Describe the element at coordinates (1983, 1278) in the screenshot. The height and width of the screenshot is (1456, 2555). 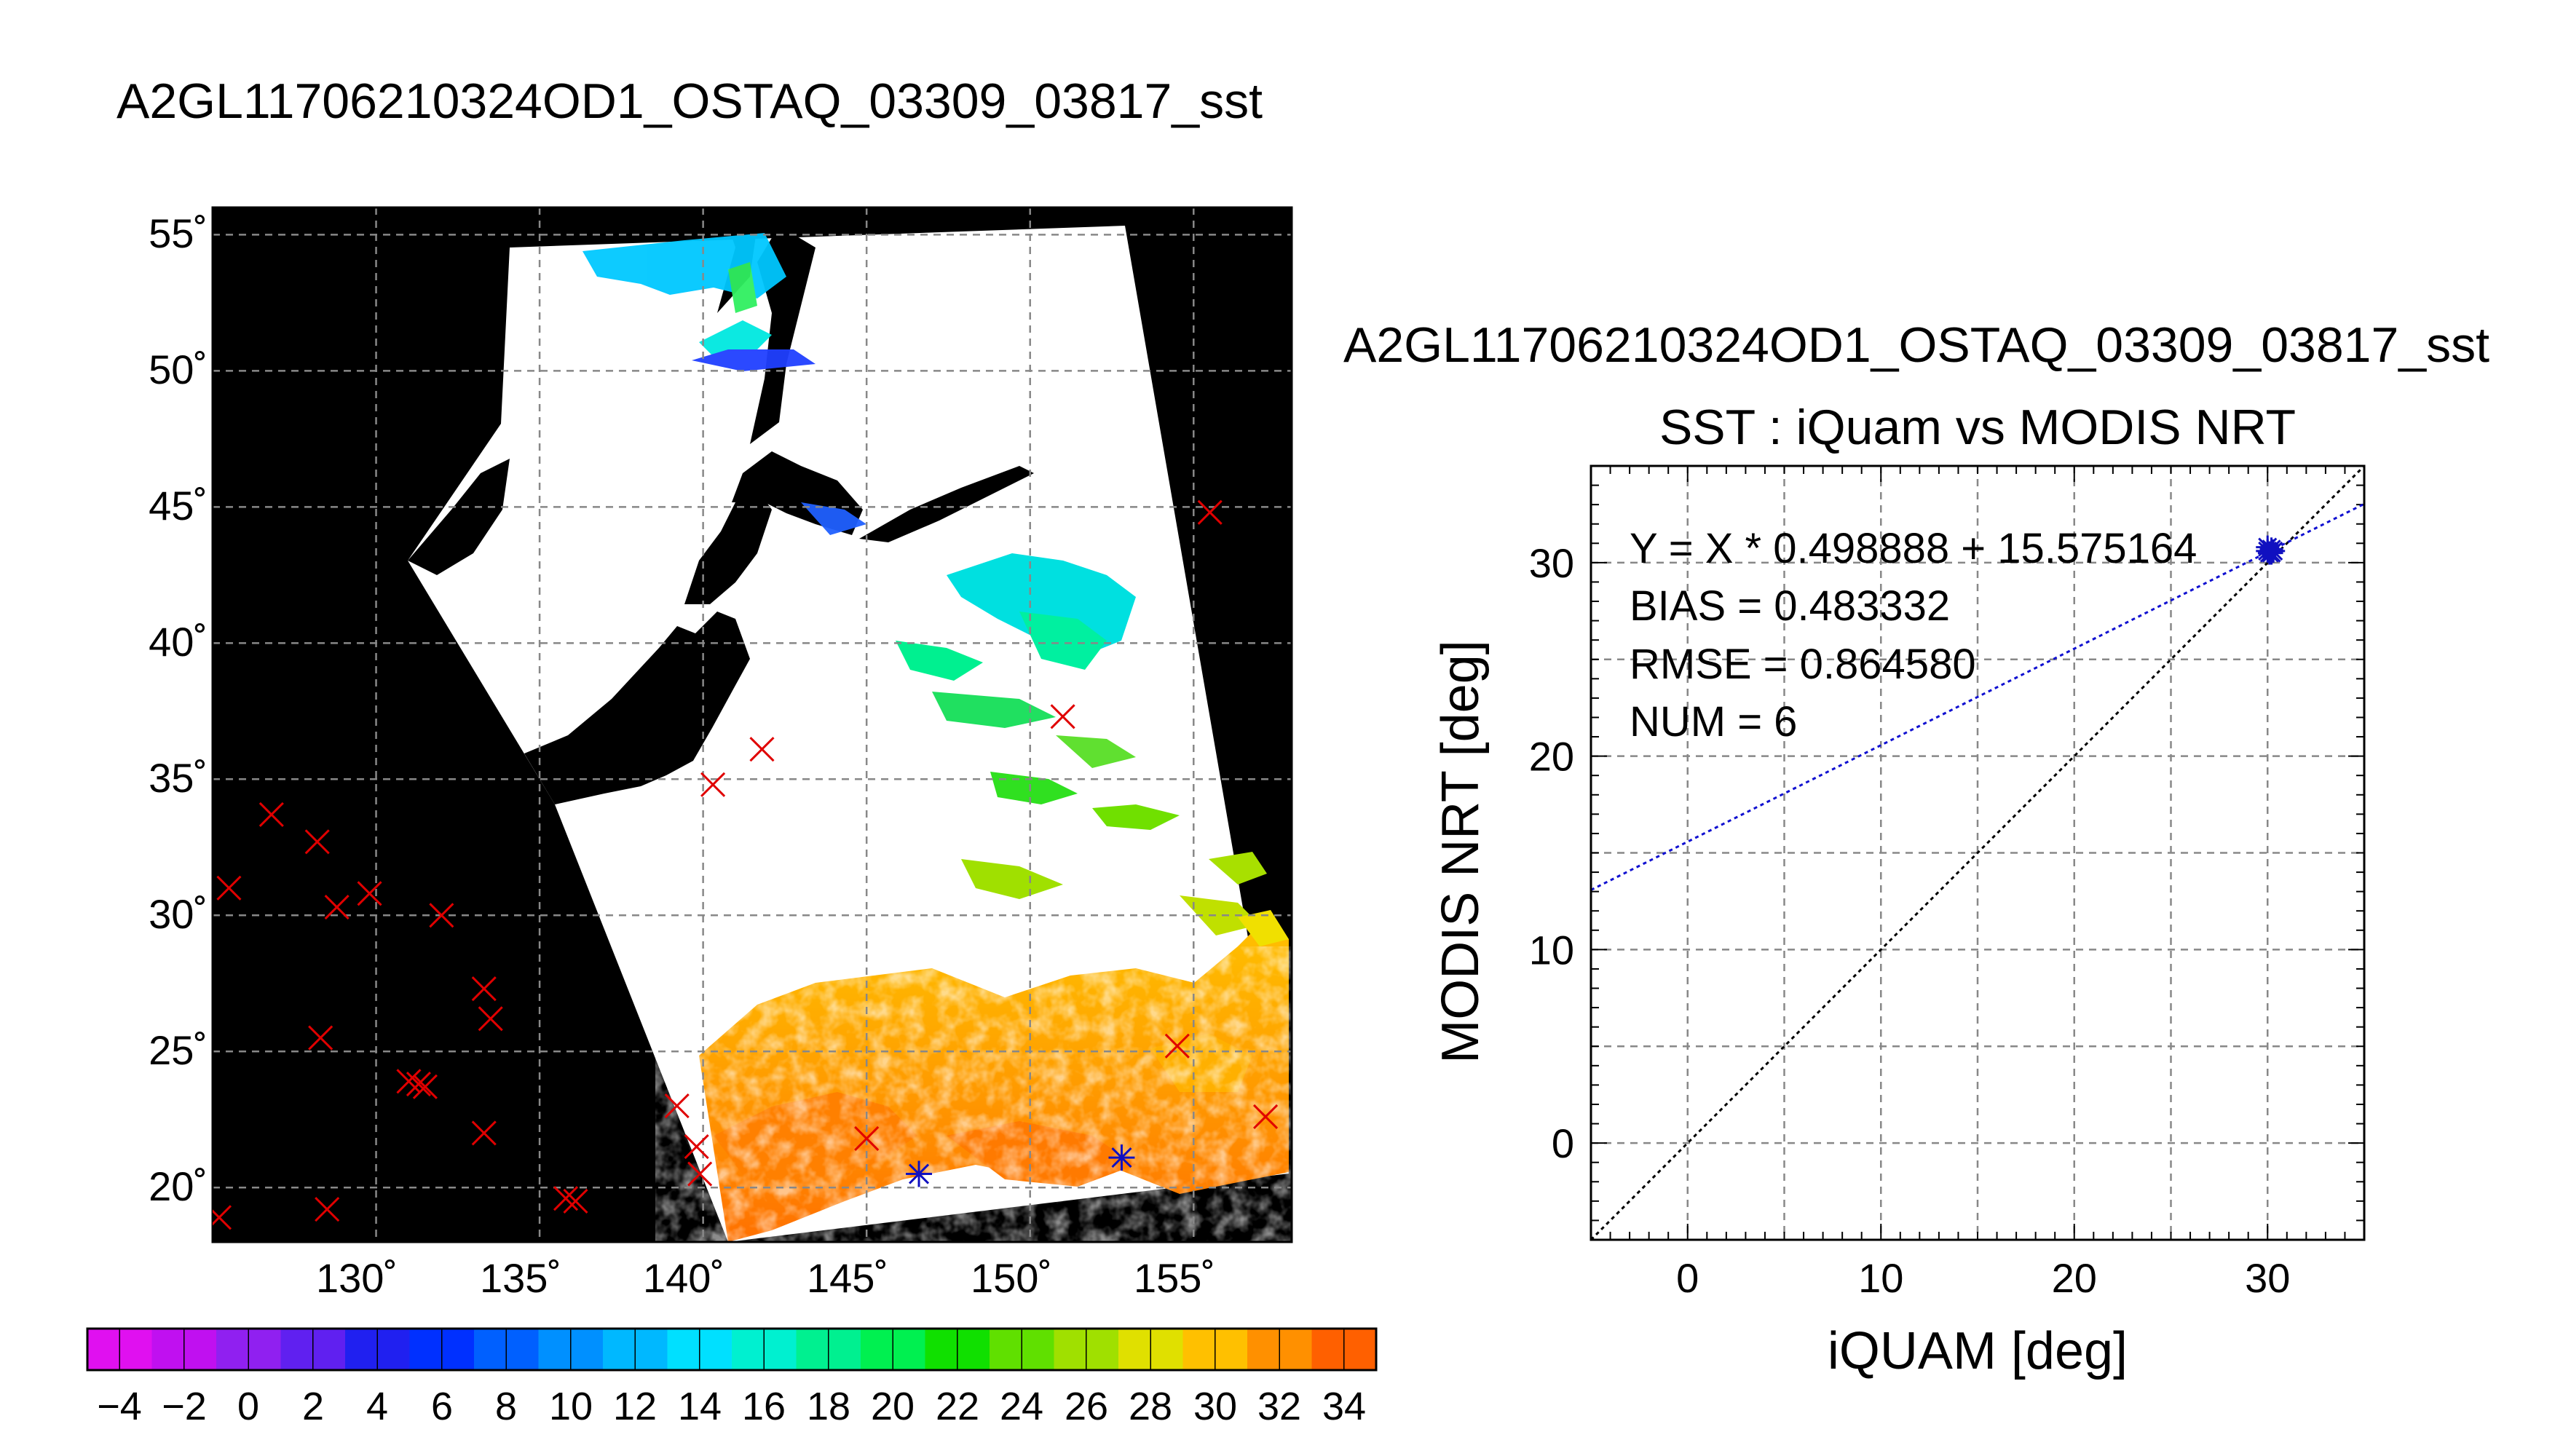
I see `scatter-x-tick-labels: 0 10 20 30` at that location.